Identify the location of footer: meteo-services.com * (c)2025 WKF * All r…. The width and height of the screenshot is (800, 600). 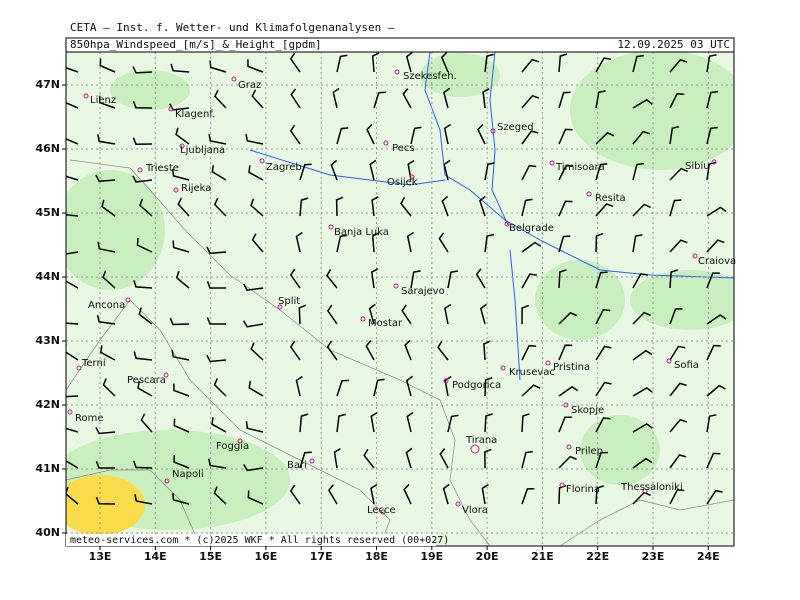
(259, 540).